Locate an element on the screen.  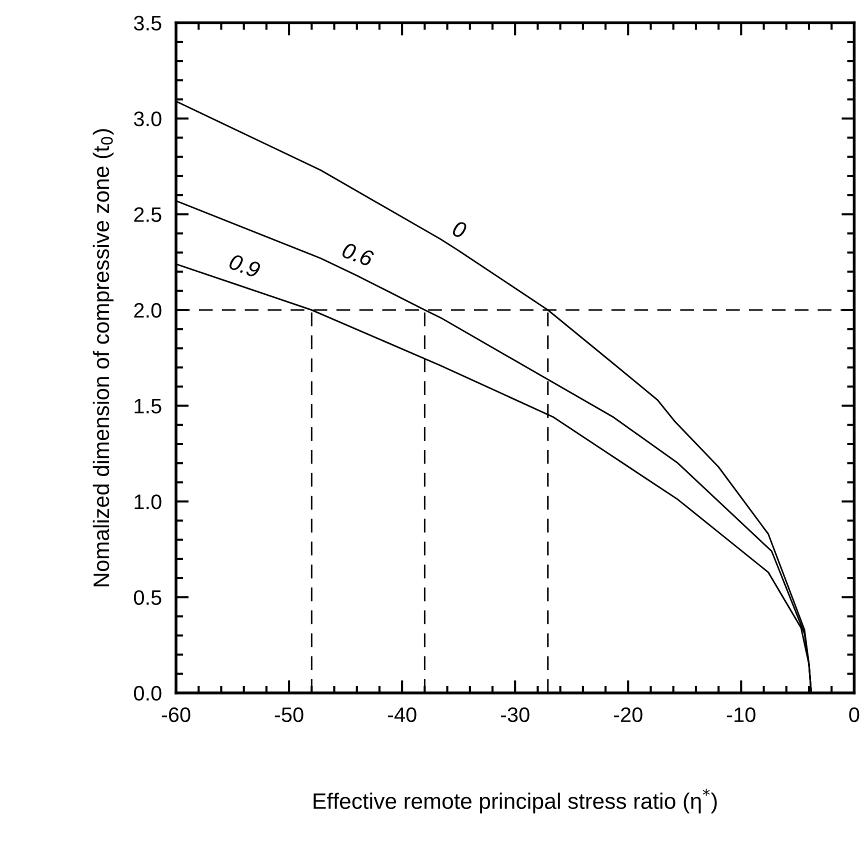
y-tick-label: 0.5 is located at coordinates (148, 597).